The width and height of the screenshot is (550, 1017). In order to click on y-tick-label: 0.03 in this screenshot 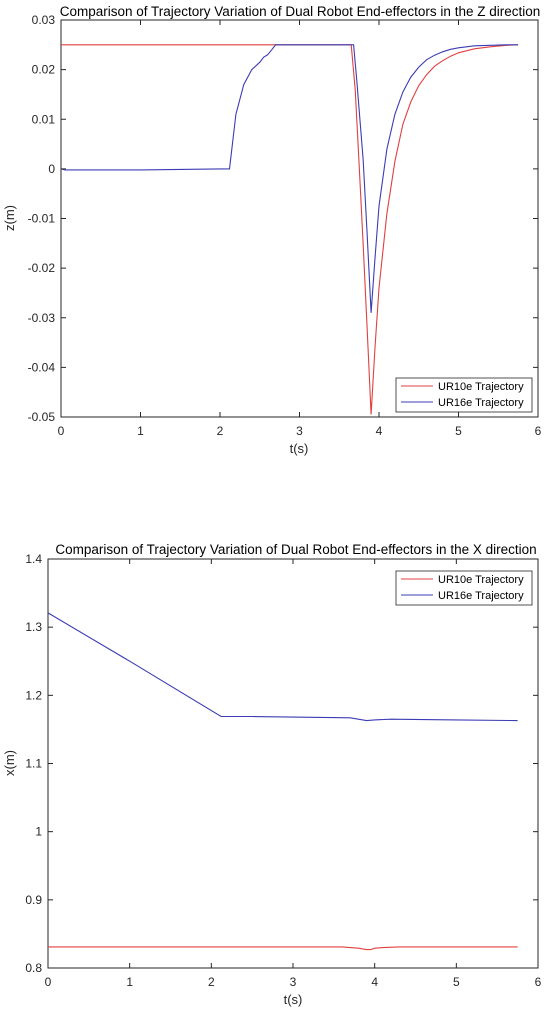, I will do `click(44, 20)`.